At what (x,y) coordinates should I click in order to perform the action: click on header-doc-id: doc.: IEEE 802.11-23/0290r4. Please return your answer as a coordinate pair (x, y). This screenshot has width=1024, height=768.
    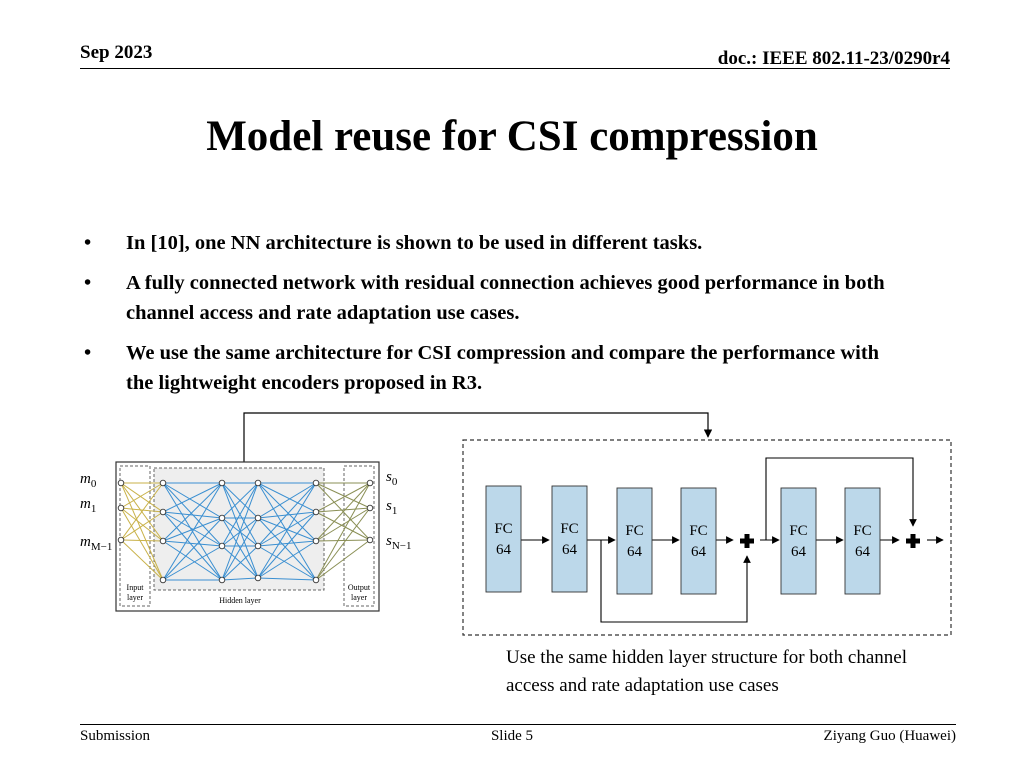
    Looking at the image, I should click on (833, 58).